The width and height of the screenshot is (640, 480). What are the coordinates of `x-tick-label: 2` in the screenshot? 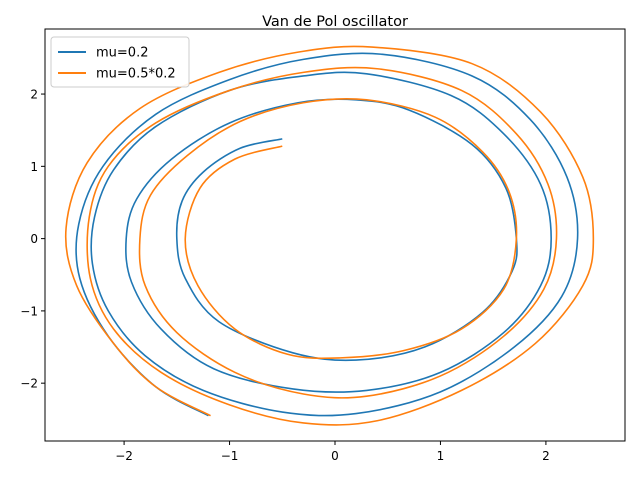 It's located at (546, 456).